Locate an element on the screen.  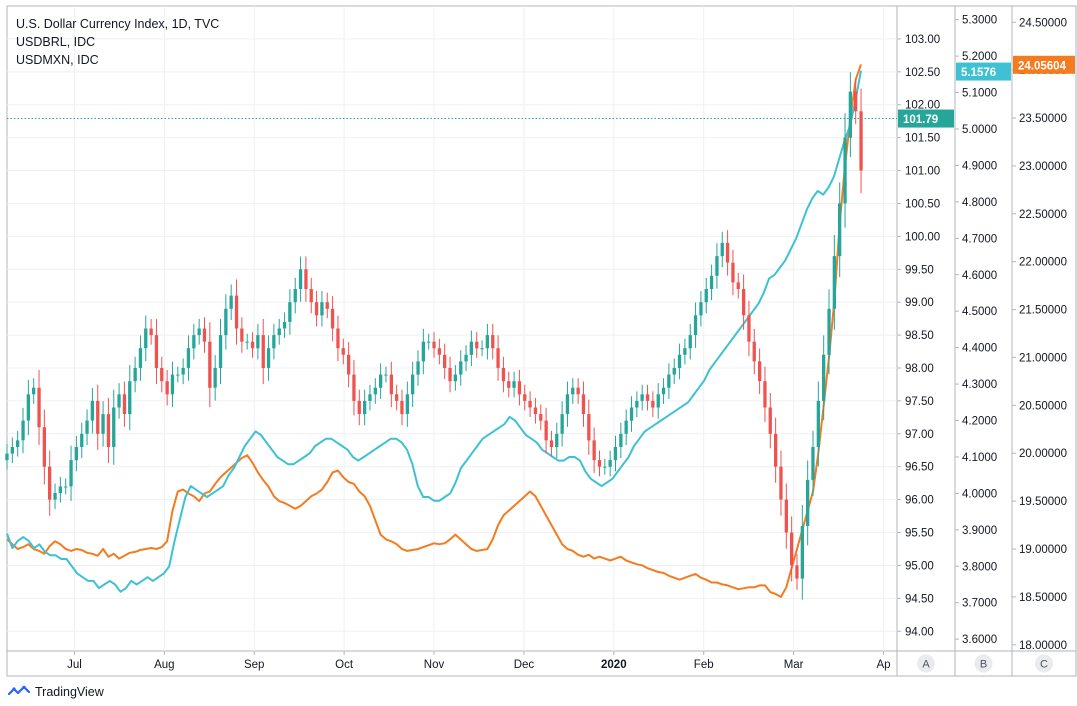
axis-a-tick-label: 98.00 is located at coordinates (919, 369).